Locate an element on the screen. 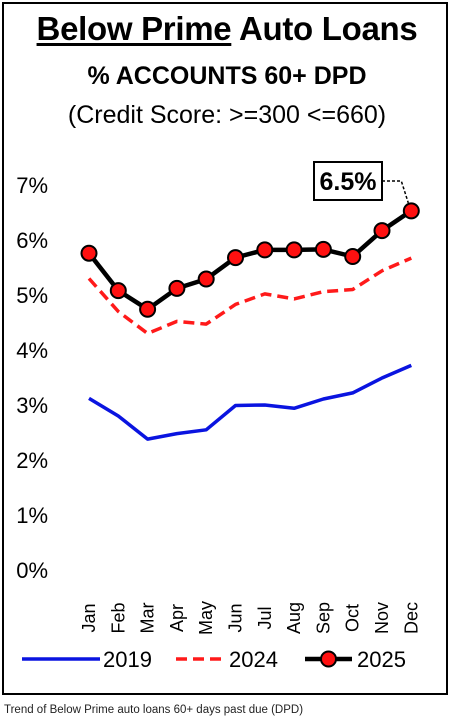 The image size is (454, 726). chart-title-rest: Auto Loans is located at coordinates (324, 28).